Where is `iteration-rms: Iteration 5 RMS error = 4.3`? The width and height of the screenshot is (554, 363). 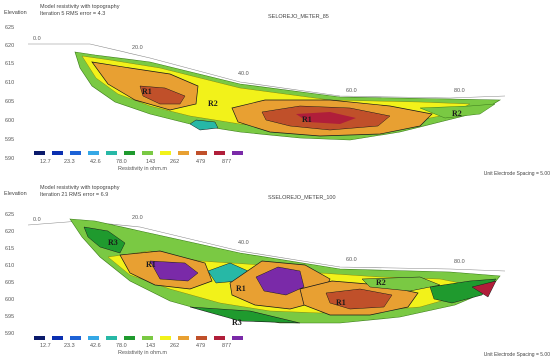
iteration-rms: Iteration 5 RMS error = 4.3 is located at coordinates (73, 14).